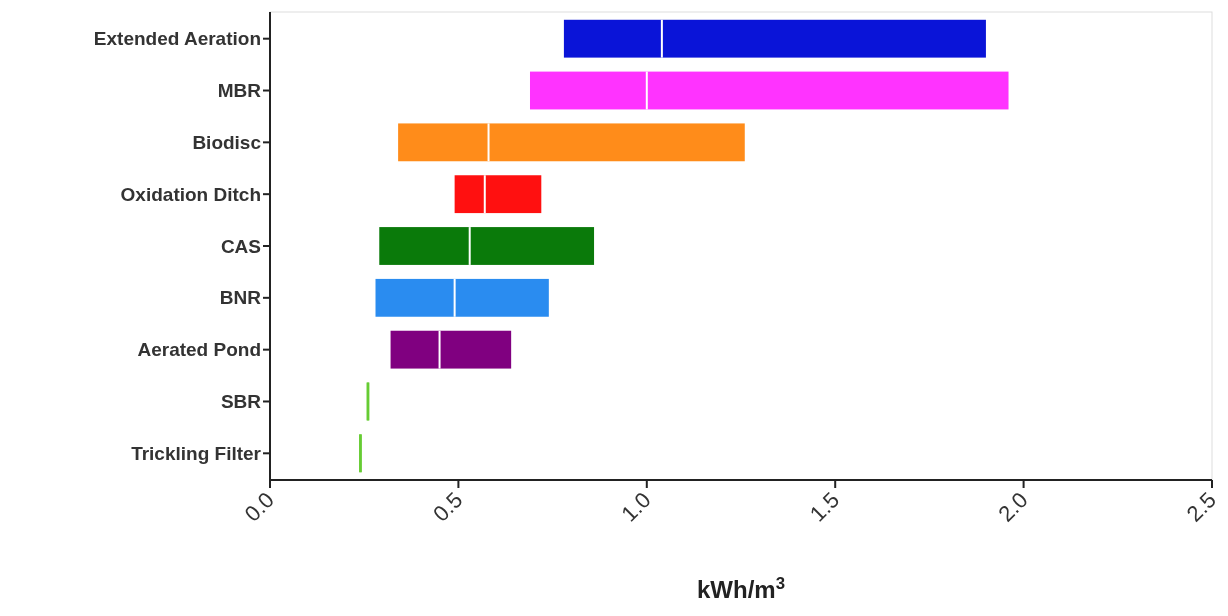  Describe the element at coordinates (196, 453) in the screenshot. I see `y-tick-label: Trickling Filter` at that location.